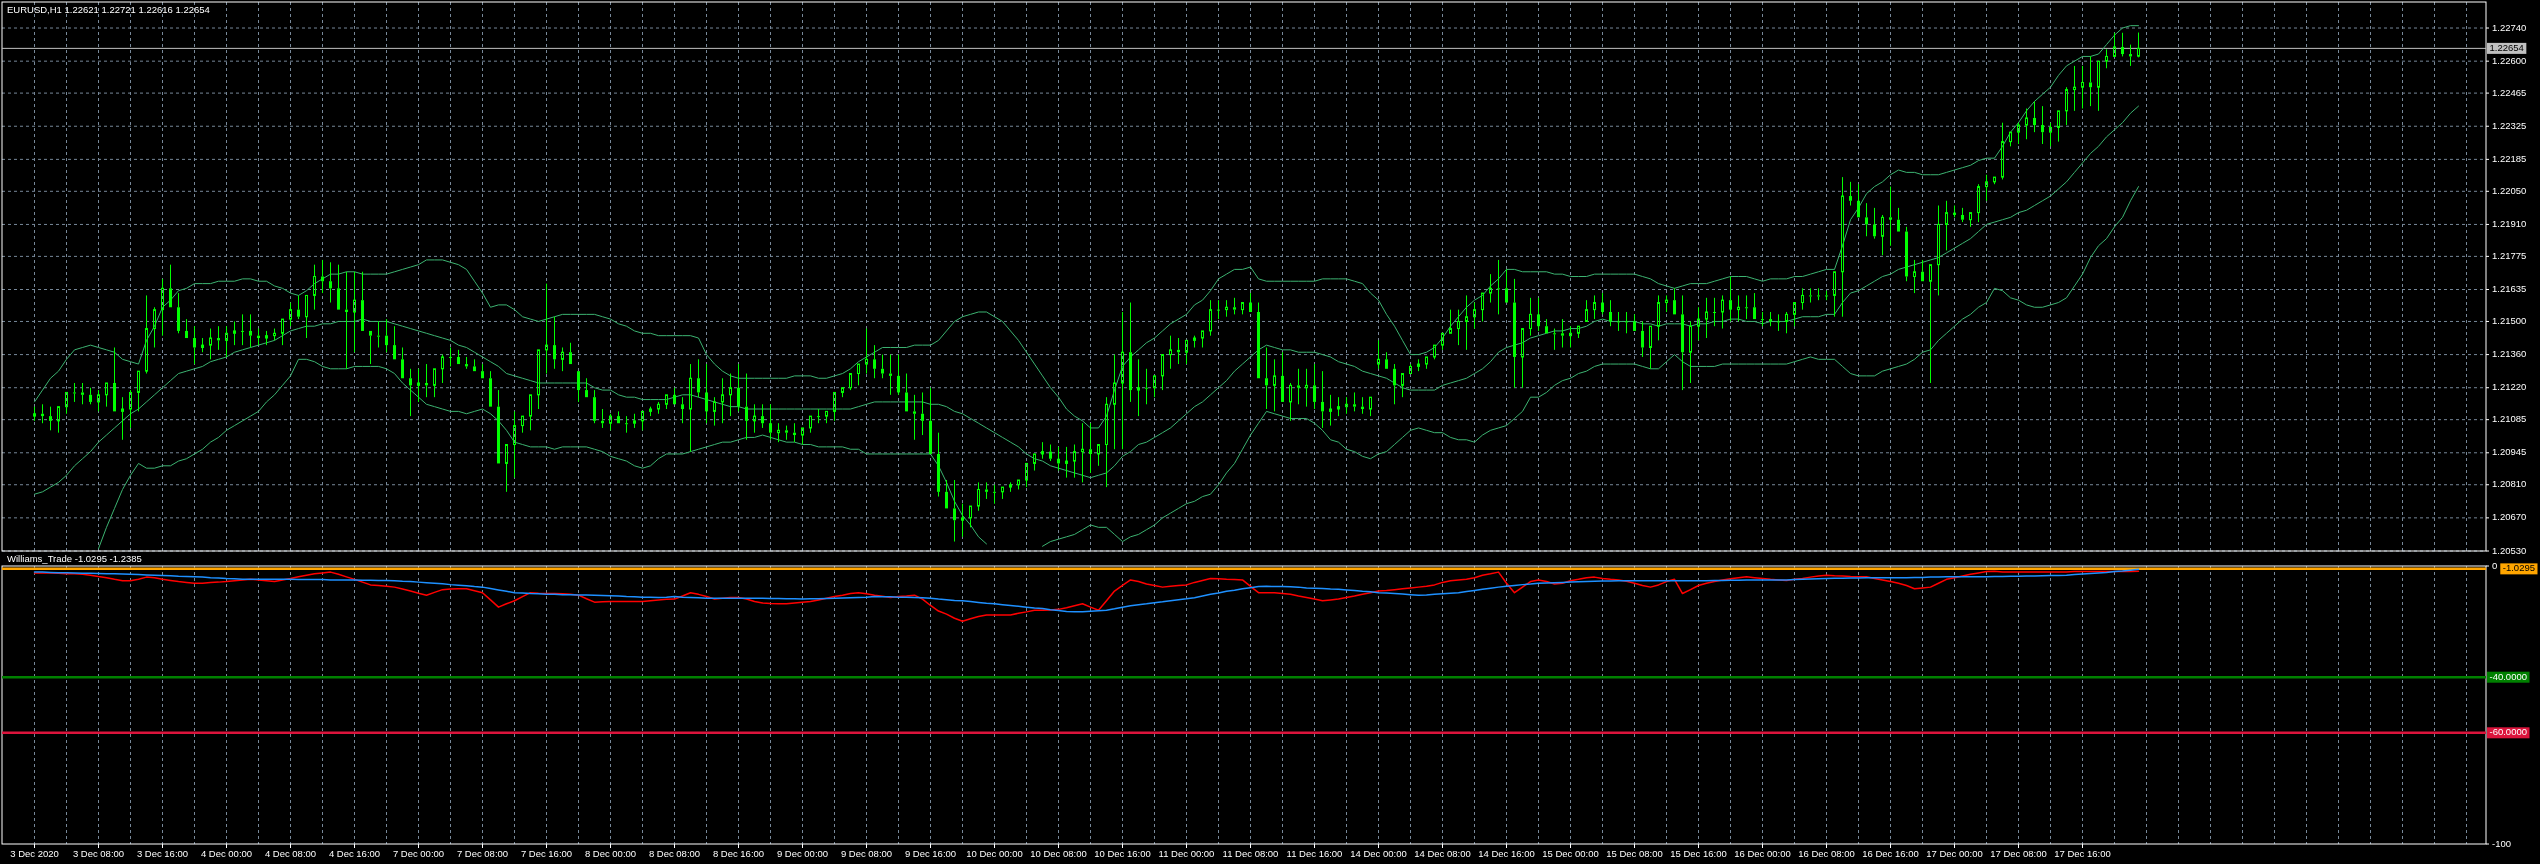 The image size is (2540, 864). Describe the element at coordinates (610, 853) in the screenshot. I see `x-tick-label: 8 Dec 00:00` at that location.